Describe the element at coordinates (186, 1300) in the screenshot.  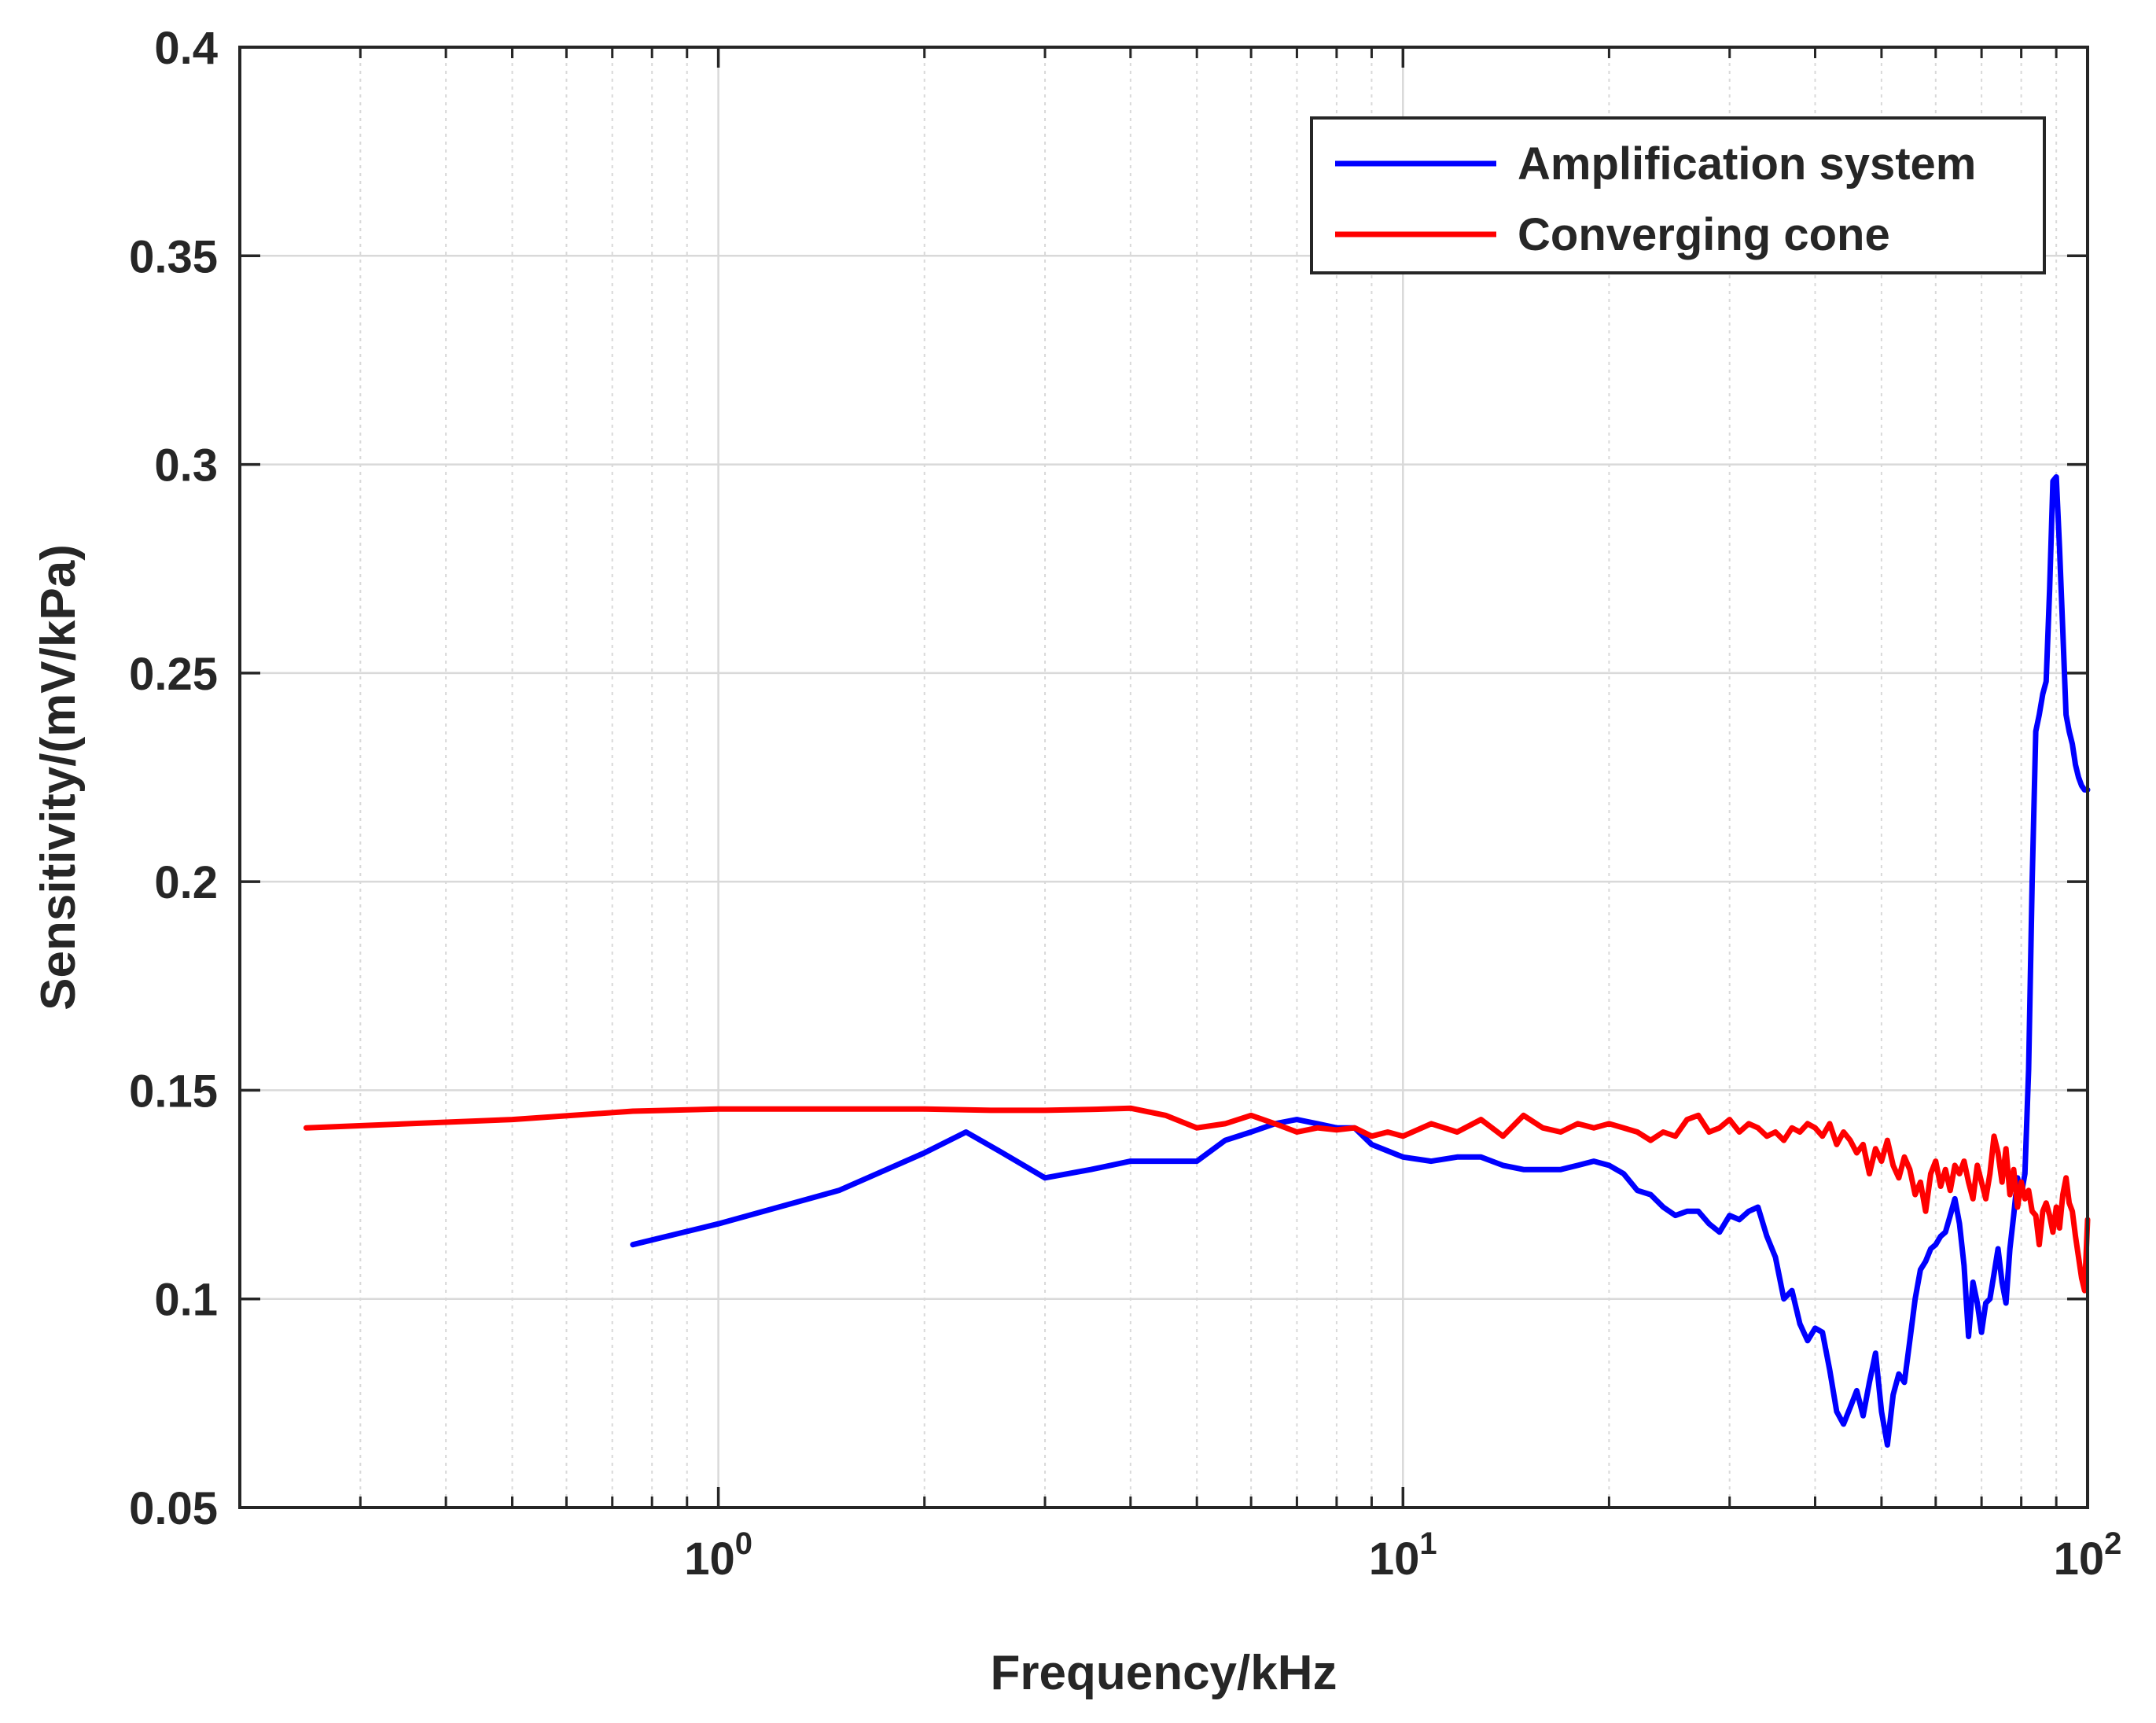
I see `y-tick-label: 0.1` at that location.